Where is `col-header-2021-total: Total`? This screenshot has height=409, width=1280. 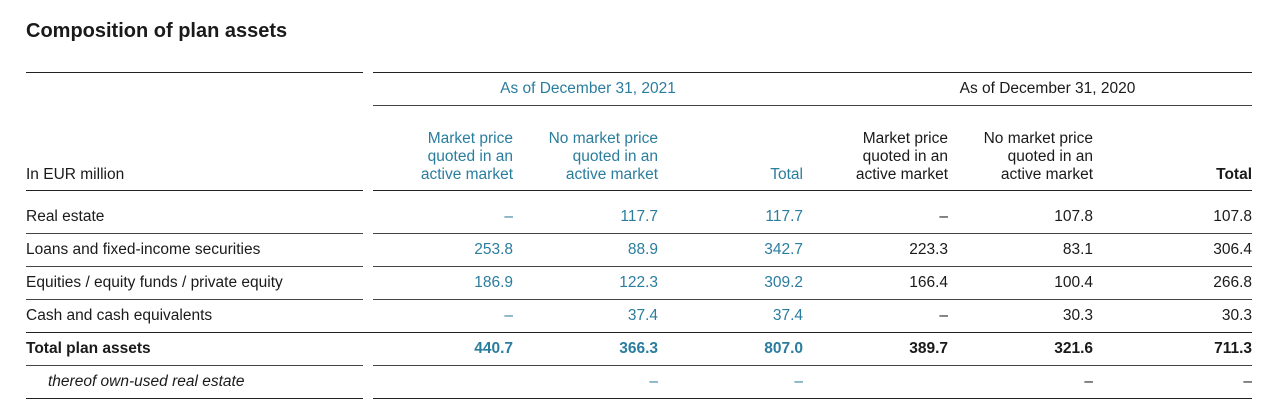 col-header-2021-total: Total is located at coordinates (730, 148).